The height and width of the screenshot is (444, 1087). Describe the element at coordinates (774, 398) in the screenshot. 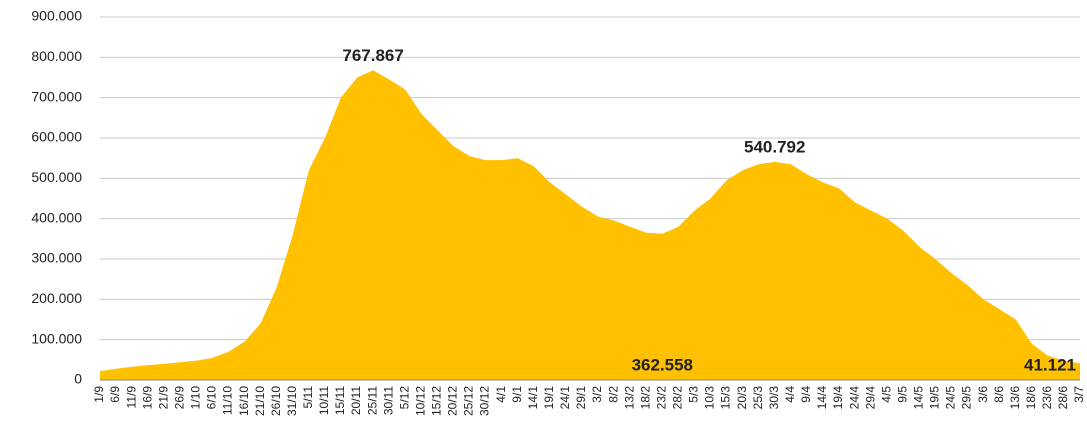

I see `x-tick-label: 30/3` at that location.